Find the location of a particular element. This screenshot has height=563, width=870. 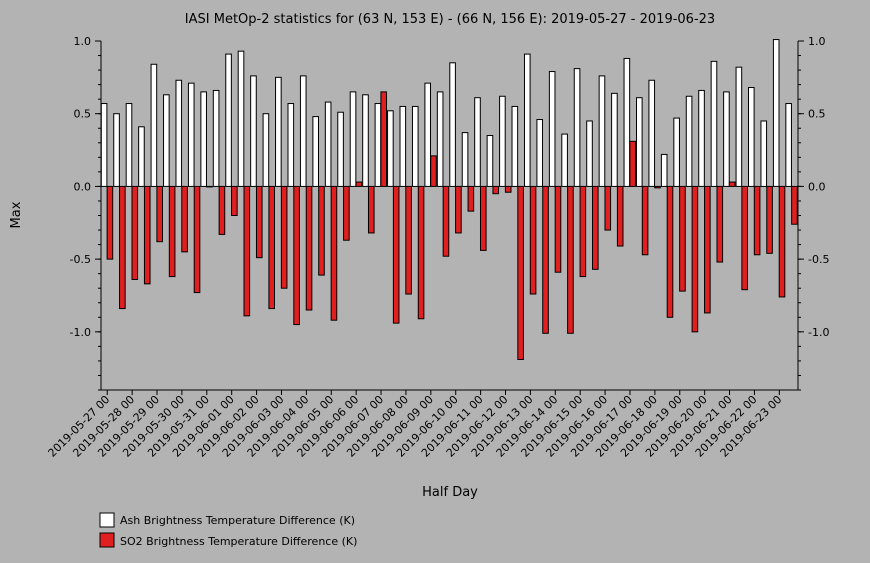

y-tick-label: -0.5 is located at coordinates (80, 259).